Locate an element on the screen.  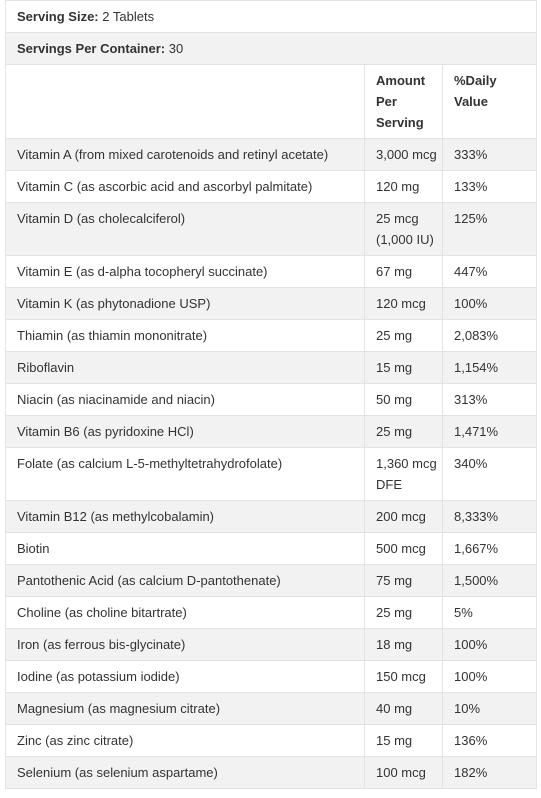
nutrient-name: Magnesium (as magnesium citrate) is located at coordinates (185, 708).